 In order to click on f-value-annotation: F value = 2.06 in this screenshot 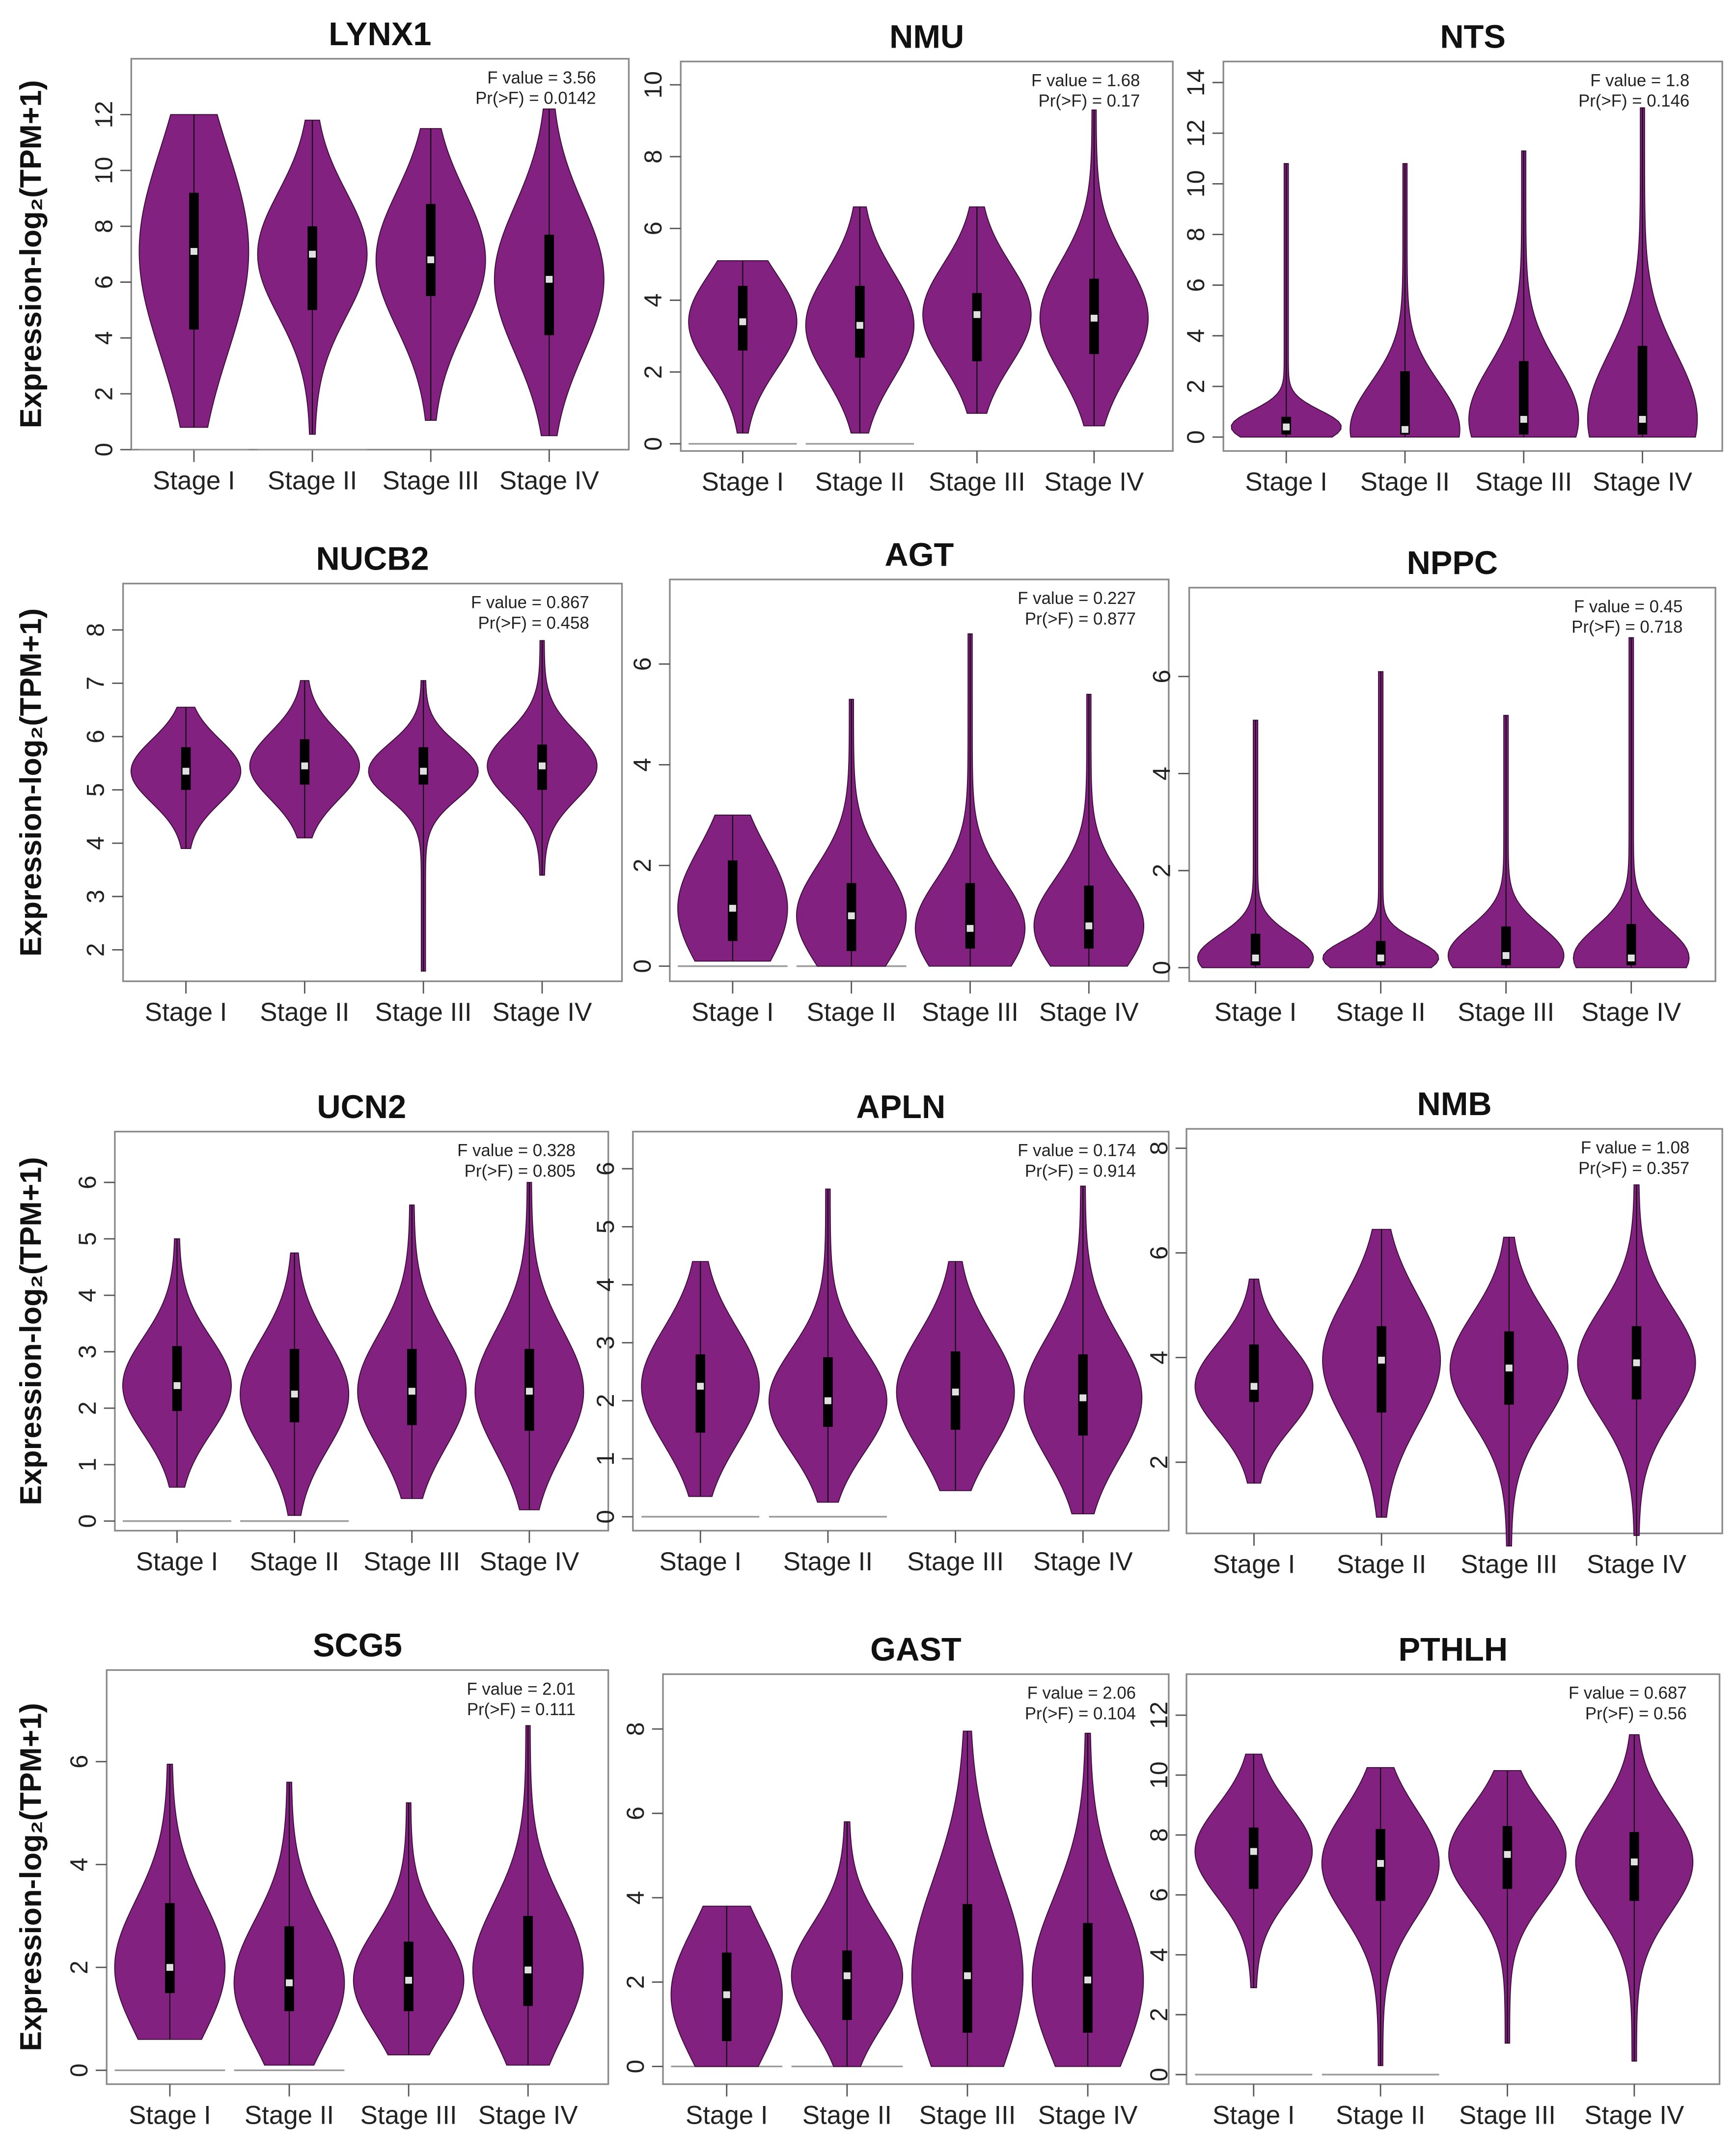, I will do `click(1081, 1693)`.